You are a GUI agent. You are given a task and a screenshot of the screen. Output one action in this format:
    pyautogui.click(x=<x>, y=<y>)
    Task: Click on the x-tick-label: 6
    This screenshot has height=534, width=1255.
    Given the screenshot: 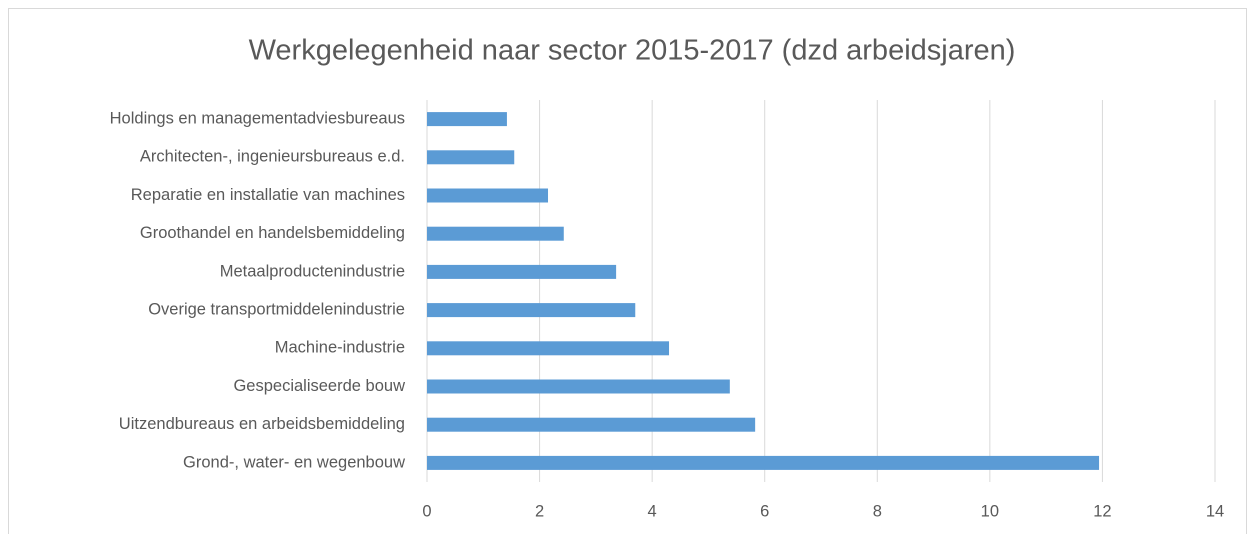 What is the action you would take?
    pyautogui.click(x=764, y=511)
    